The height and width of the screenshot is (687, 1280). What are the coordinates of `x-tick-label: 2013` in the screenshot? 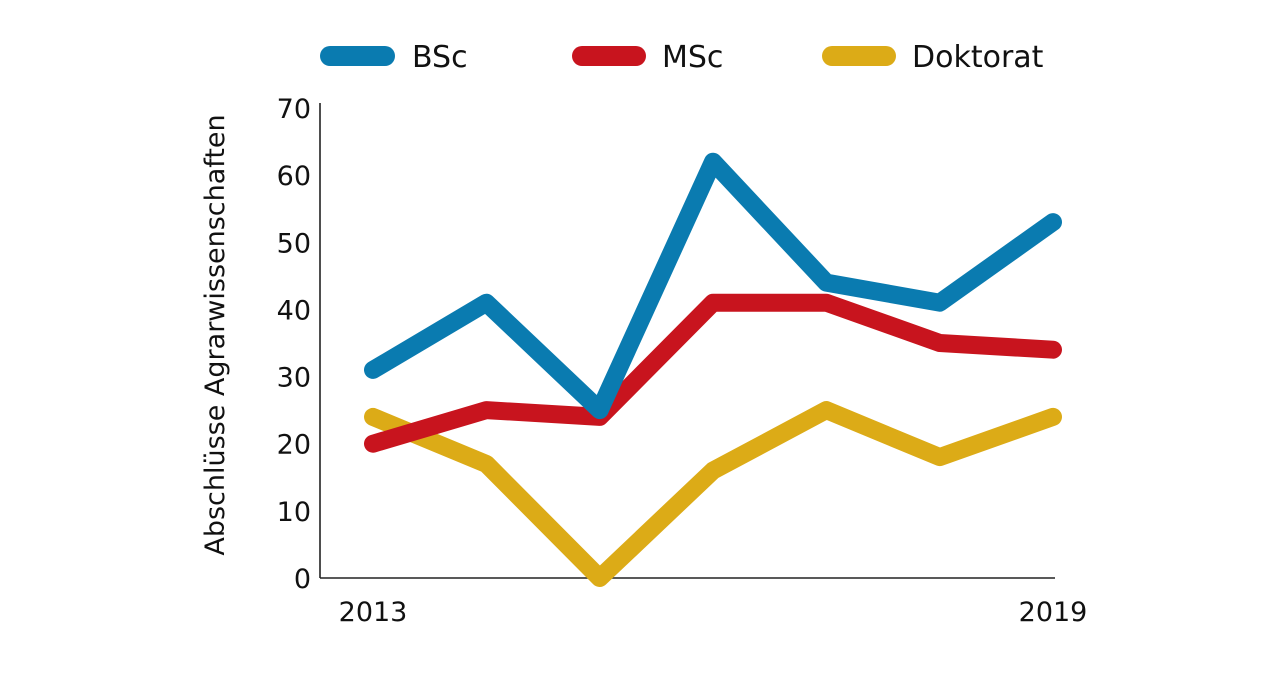 It's located at (373, 612).